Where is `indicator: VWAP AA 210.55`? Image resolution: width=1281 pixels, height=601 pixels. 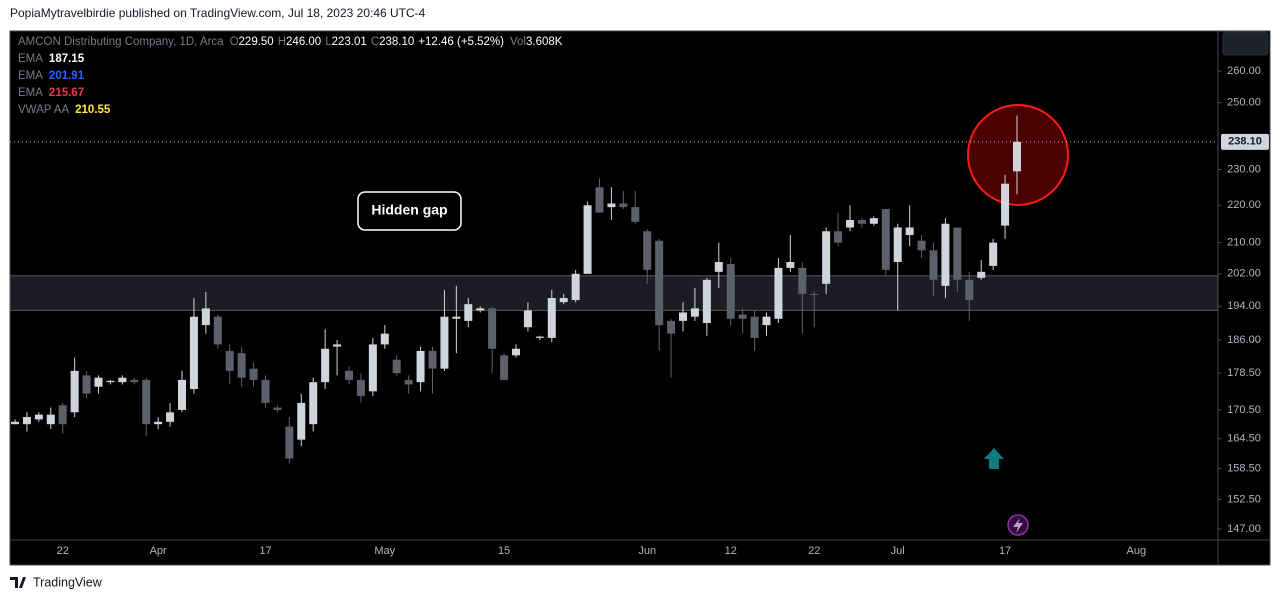
indicator: VWAP AA 210.55 is located at coordinates (64, 110).